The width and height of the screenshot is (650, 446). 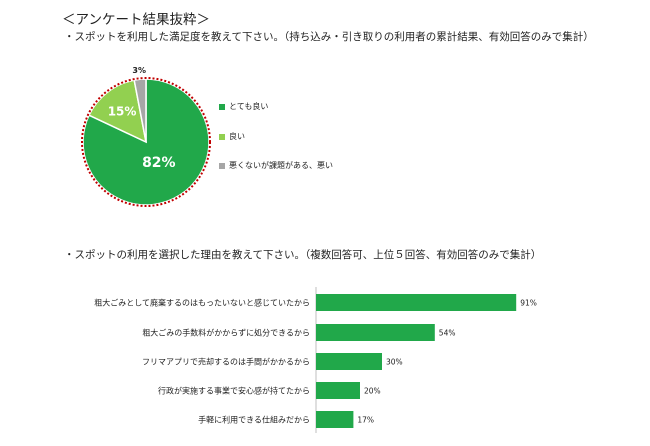 I want to click on legend-item-very-good: とても良い, so click(x=243, y=106).